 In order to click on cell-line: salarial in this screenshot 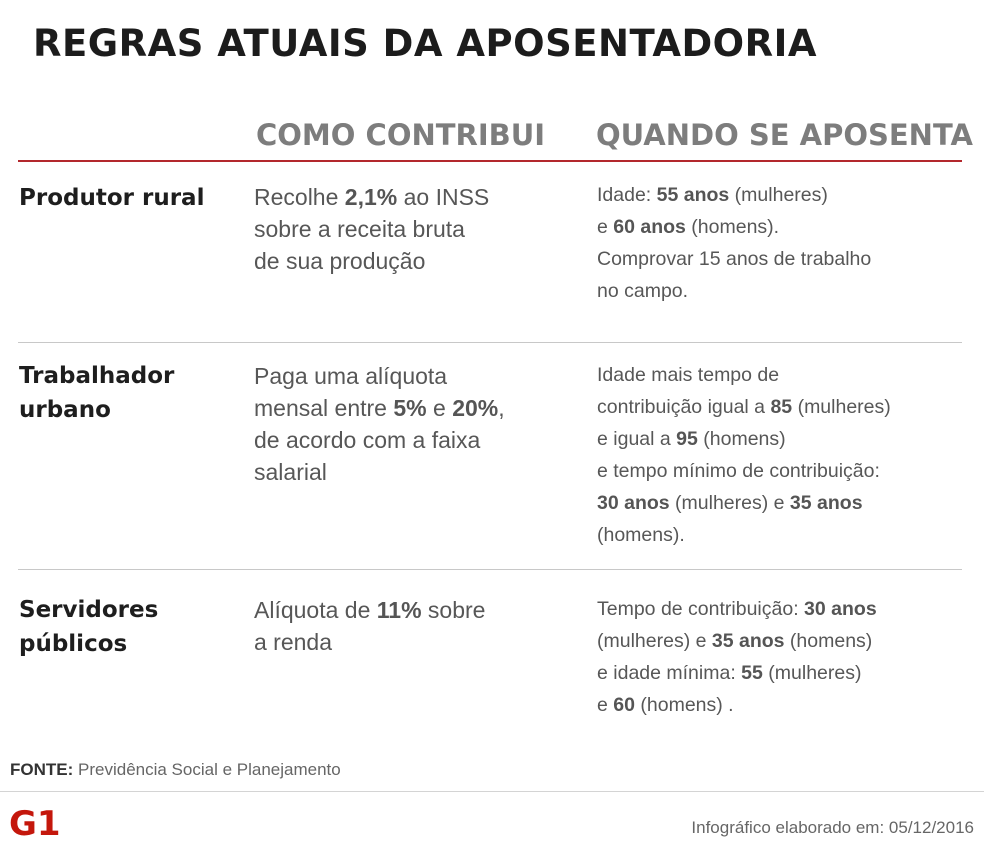, I will do `click(290, 472)`.